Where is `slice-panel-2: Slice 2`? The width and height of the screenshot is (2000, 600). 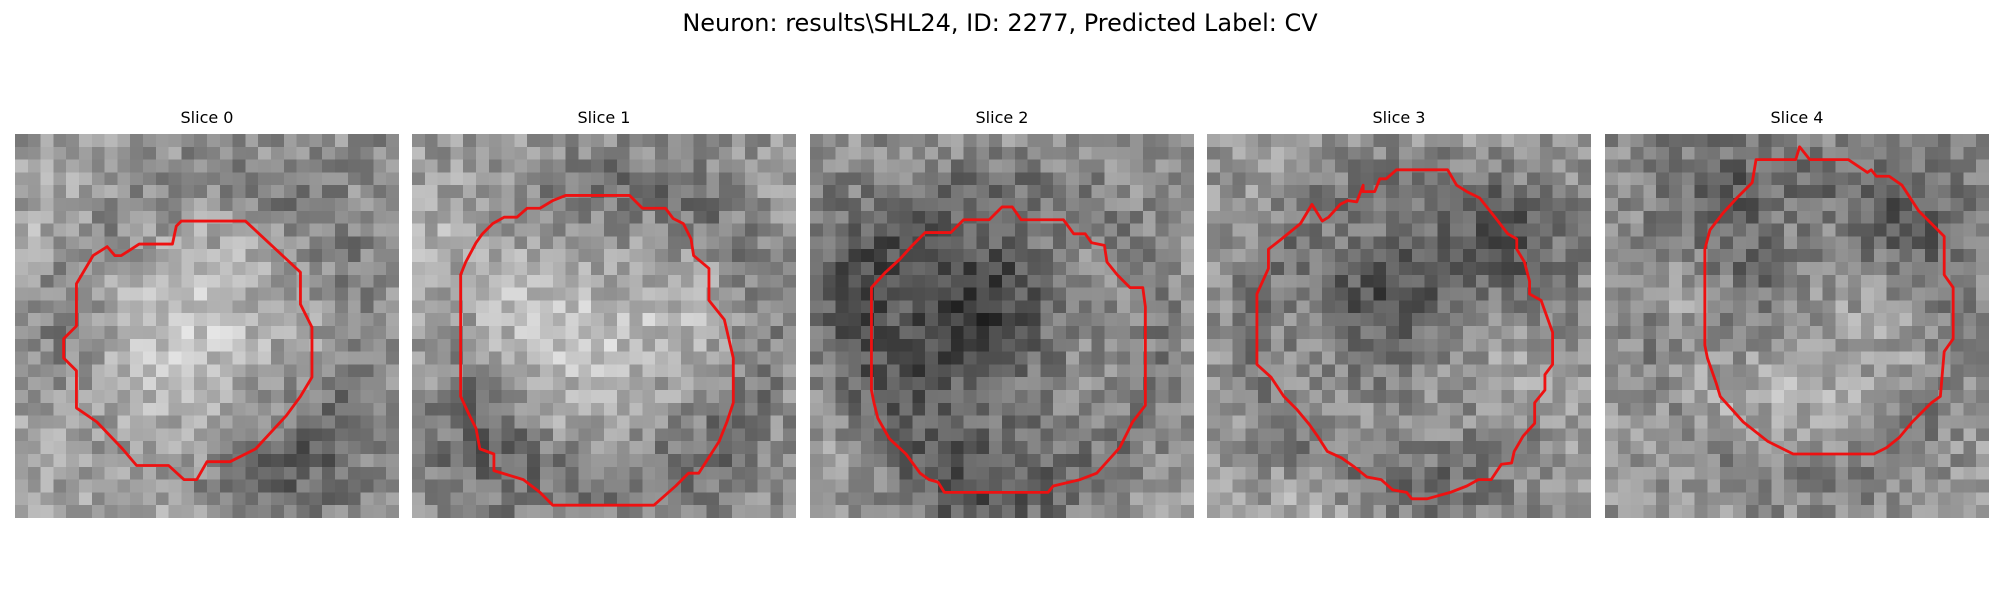
slice-panel-2: Slice 2 is located at coordinates (1002, 313).